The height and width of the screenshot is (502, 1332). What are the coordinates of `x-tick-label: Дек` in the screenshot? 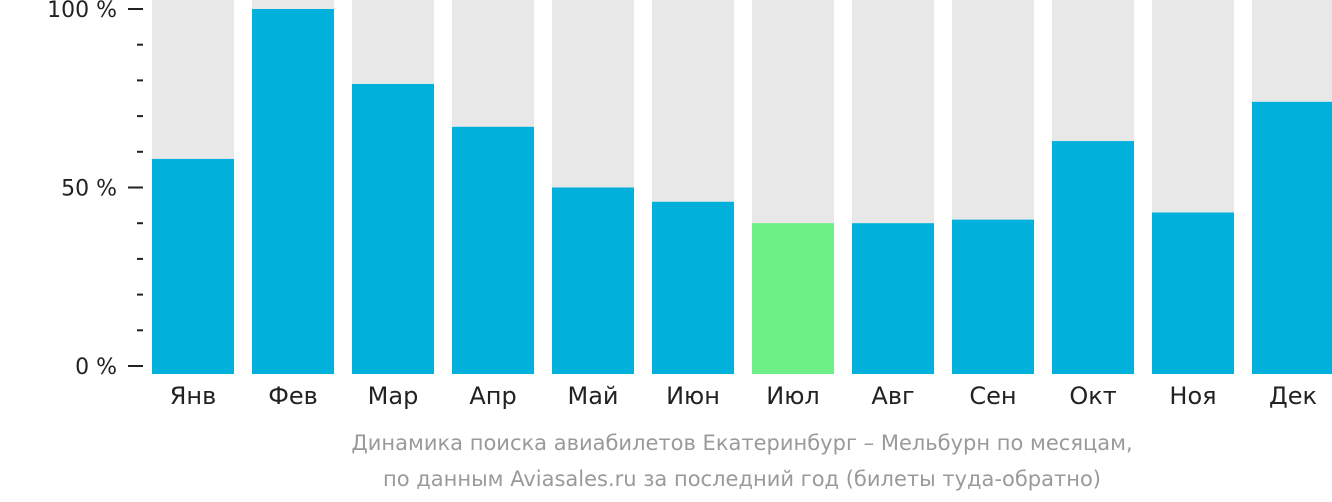 It's located at (1293, 396).